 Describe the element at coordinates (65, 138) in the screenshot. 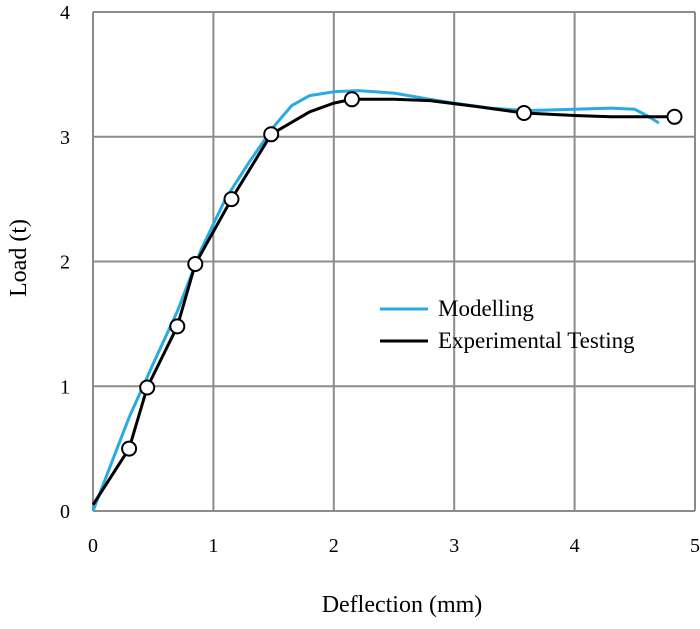

I see `y-tick-label: 3` at that location.